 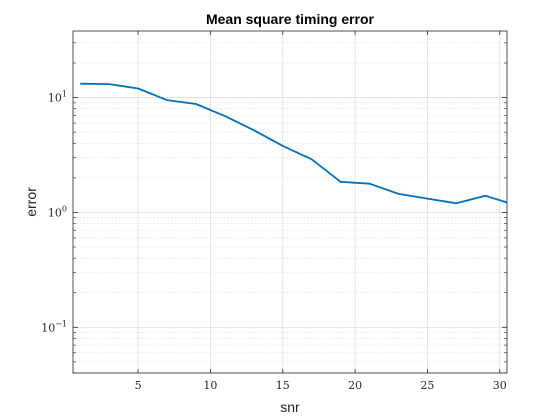 I want to click on x-tick-label: 25, so click(x=427, y=385).